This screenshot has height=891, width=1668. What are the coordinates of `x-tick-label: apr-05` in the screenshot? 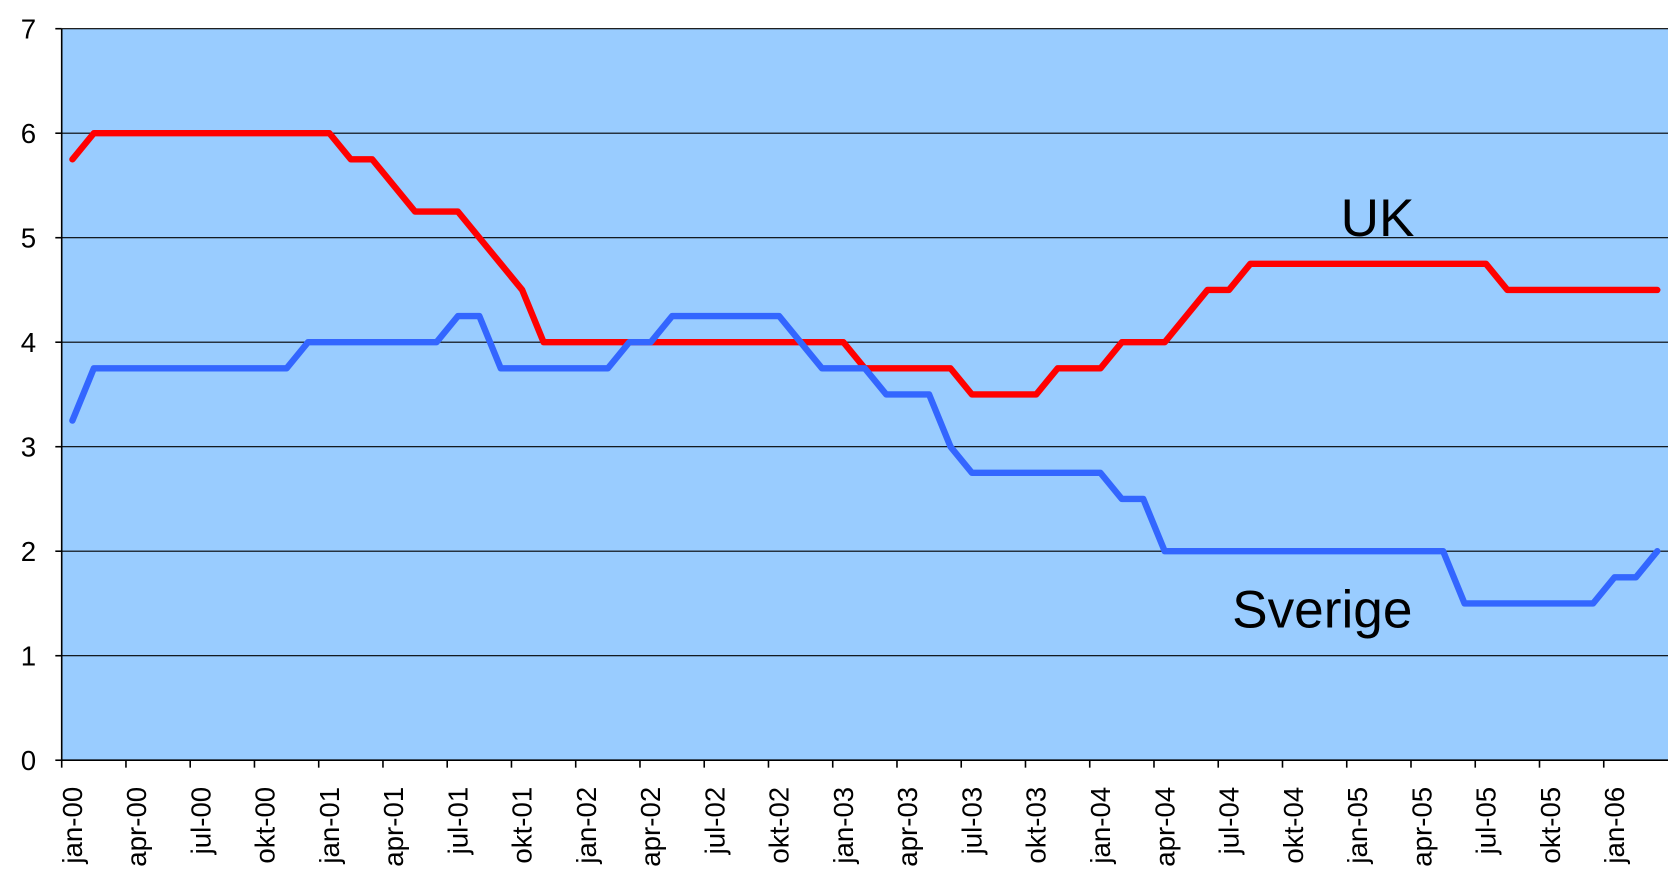 It's located at (1421, 827).